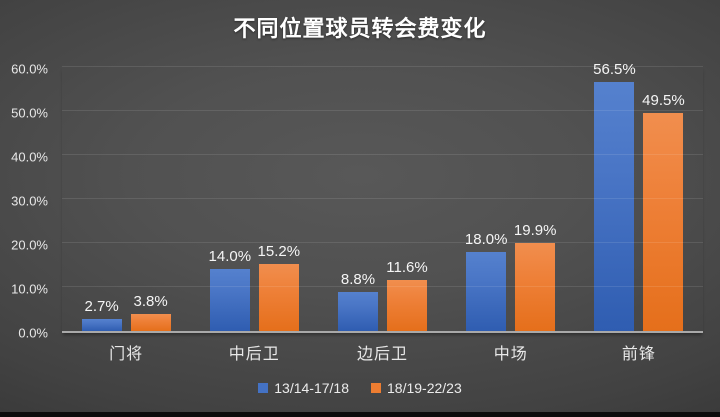 The height and width of the screenshot is (417, 720). What do you see at coordinates (29, 69) in the screenshot?
I see `y-tick-label: 60.0%` at bounding box center [29, 69].